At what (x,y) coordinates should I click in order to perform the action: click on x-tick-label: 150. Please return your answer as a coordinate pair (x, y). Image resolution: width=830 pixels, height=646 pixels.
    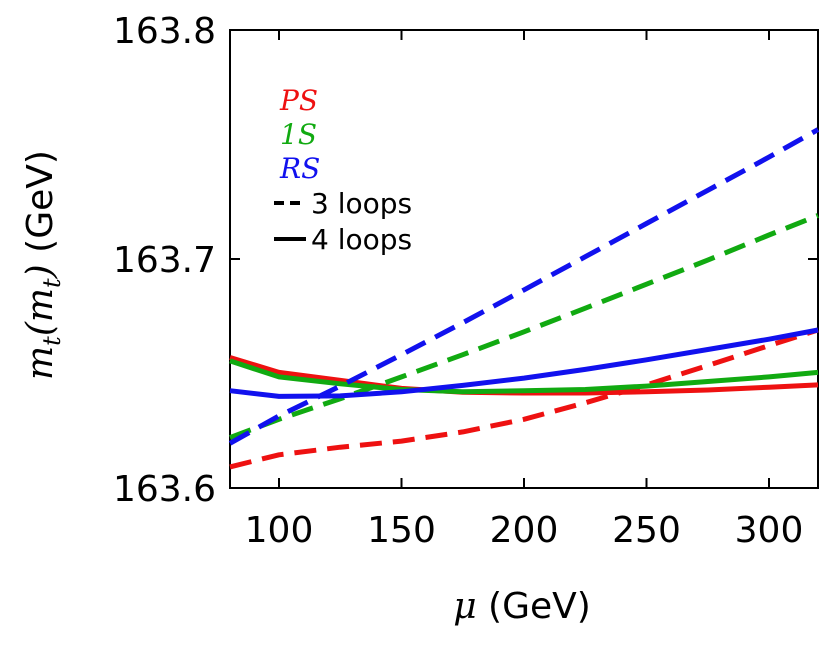
    Looking at the image, I should click on (401, 530).